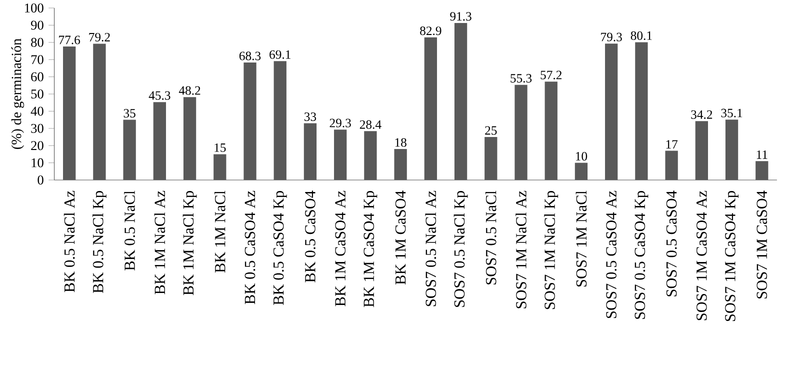 This screenshot has width=795, height=372. What do you see at coordinates (731, 256) in the screenshot?
I see `x-tick-label: SOS7 1M CaSO4 Kp` at bounding box center [731, 256].